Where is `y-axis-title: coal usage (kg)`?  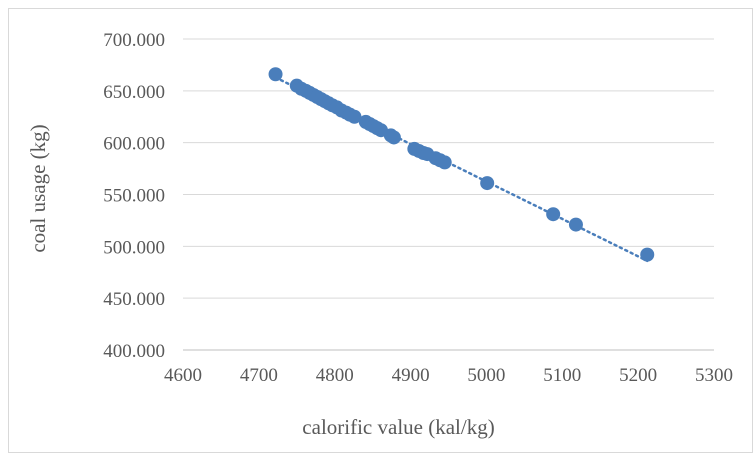
y-axis-title: coal usage (kg) is located at coordinates (38, 188).